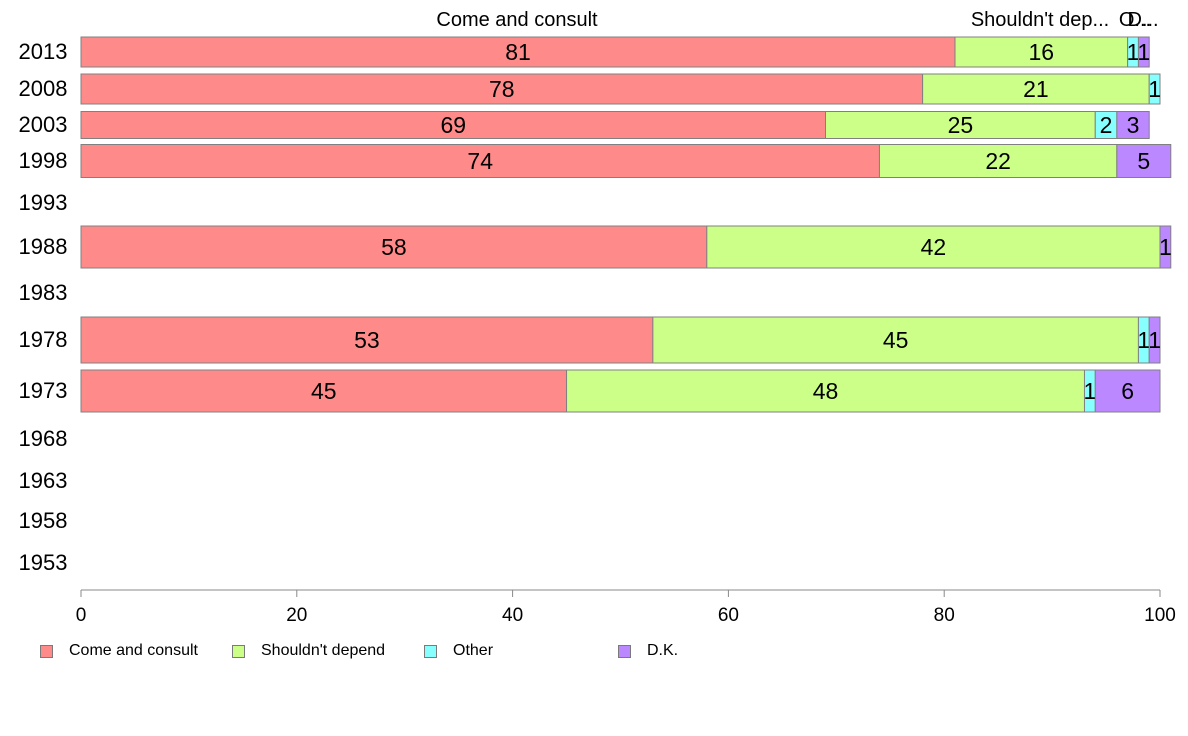 Image resolution: width=1188 pixels, height=736 pixels. Describe the element at coordinates (43, 246) in the screenshot. I see `y-category-label: 1988` at that location.